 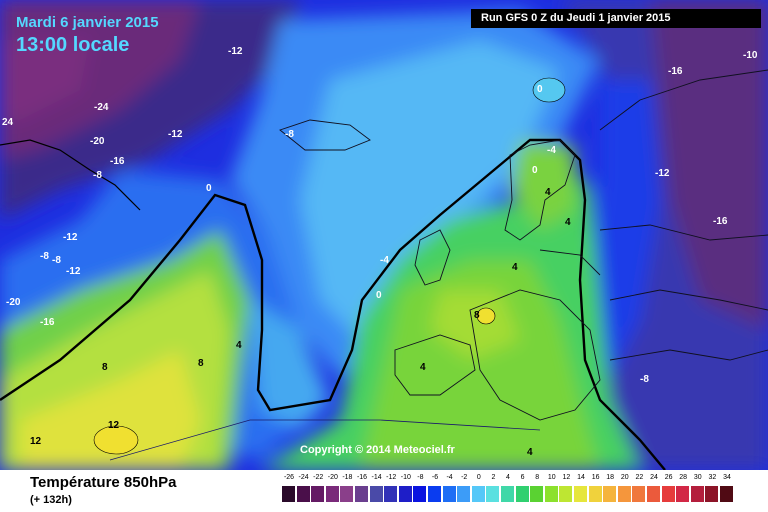 What do you see at coordinates (478, 477) in the screenshot?
I see `legend-tick-label: 0` at bounding box center [478, 477].